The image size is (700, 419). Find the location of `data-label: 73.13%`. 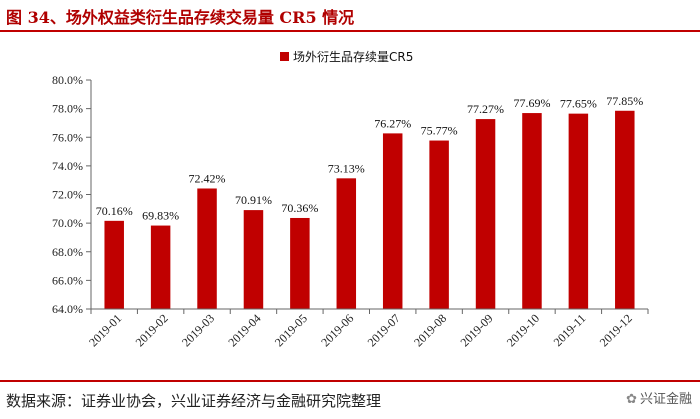

data-label: 73.13% is located at coordinates (346, 168).